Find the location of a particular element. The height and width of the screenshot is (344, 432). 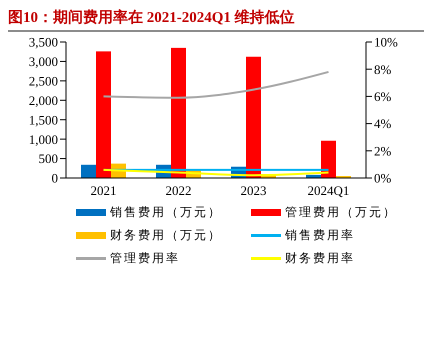

y-tick-label: 500 is located at coordinates (48, 158).